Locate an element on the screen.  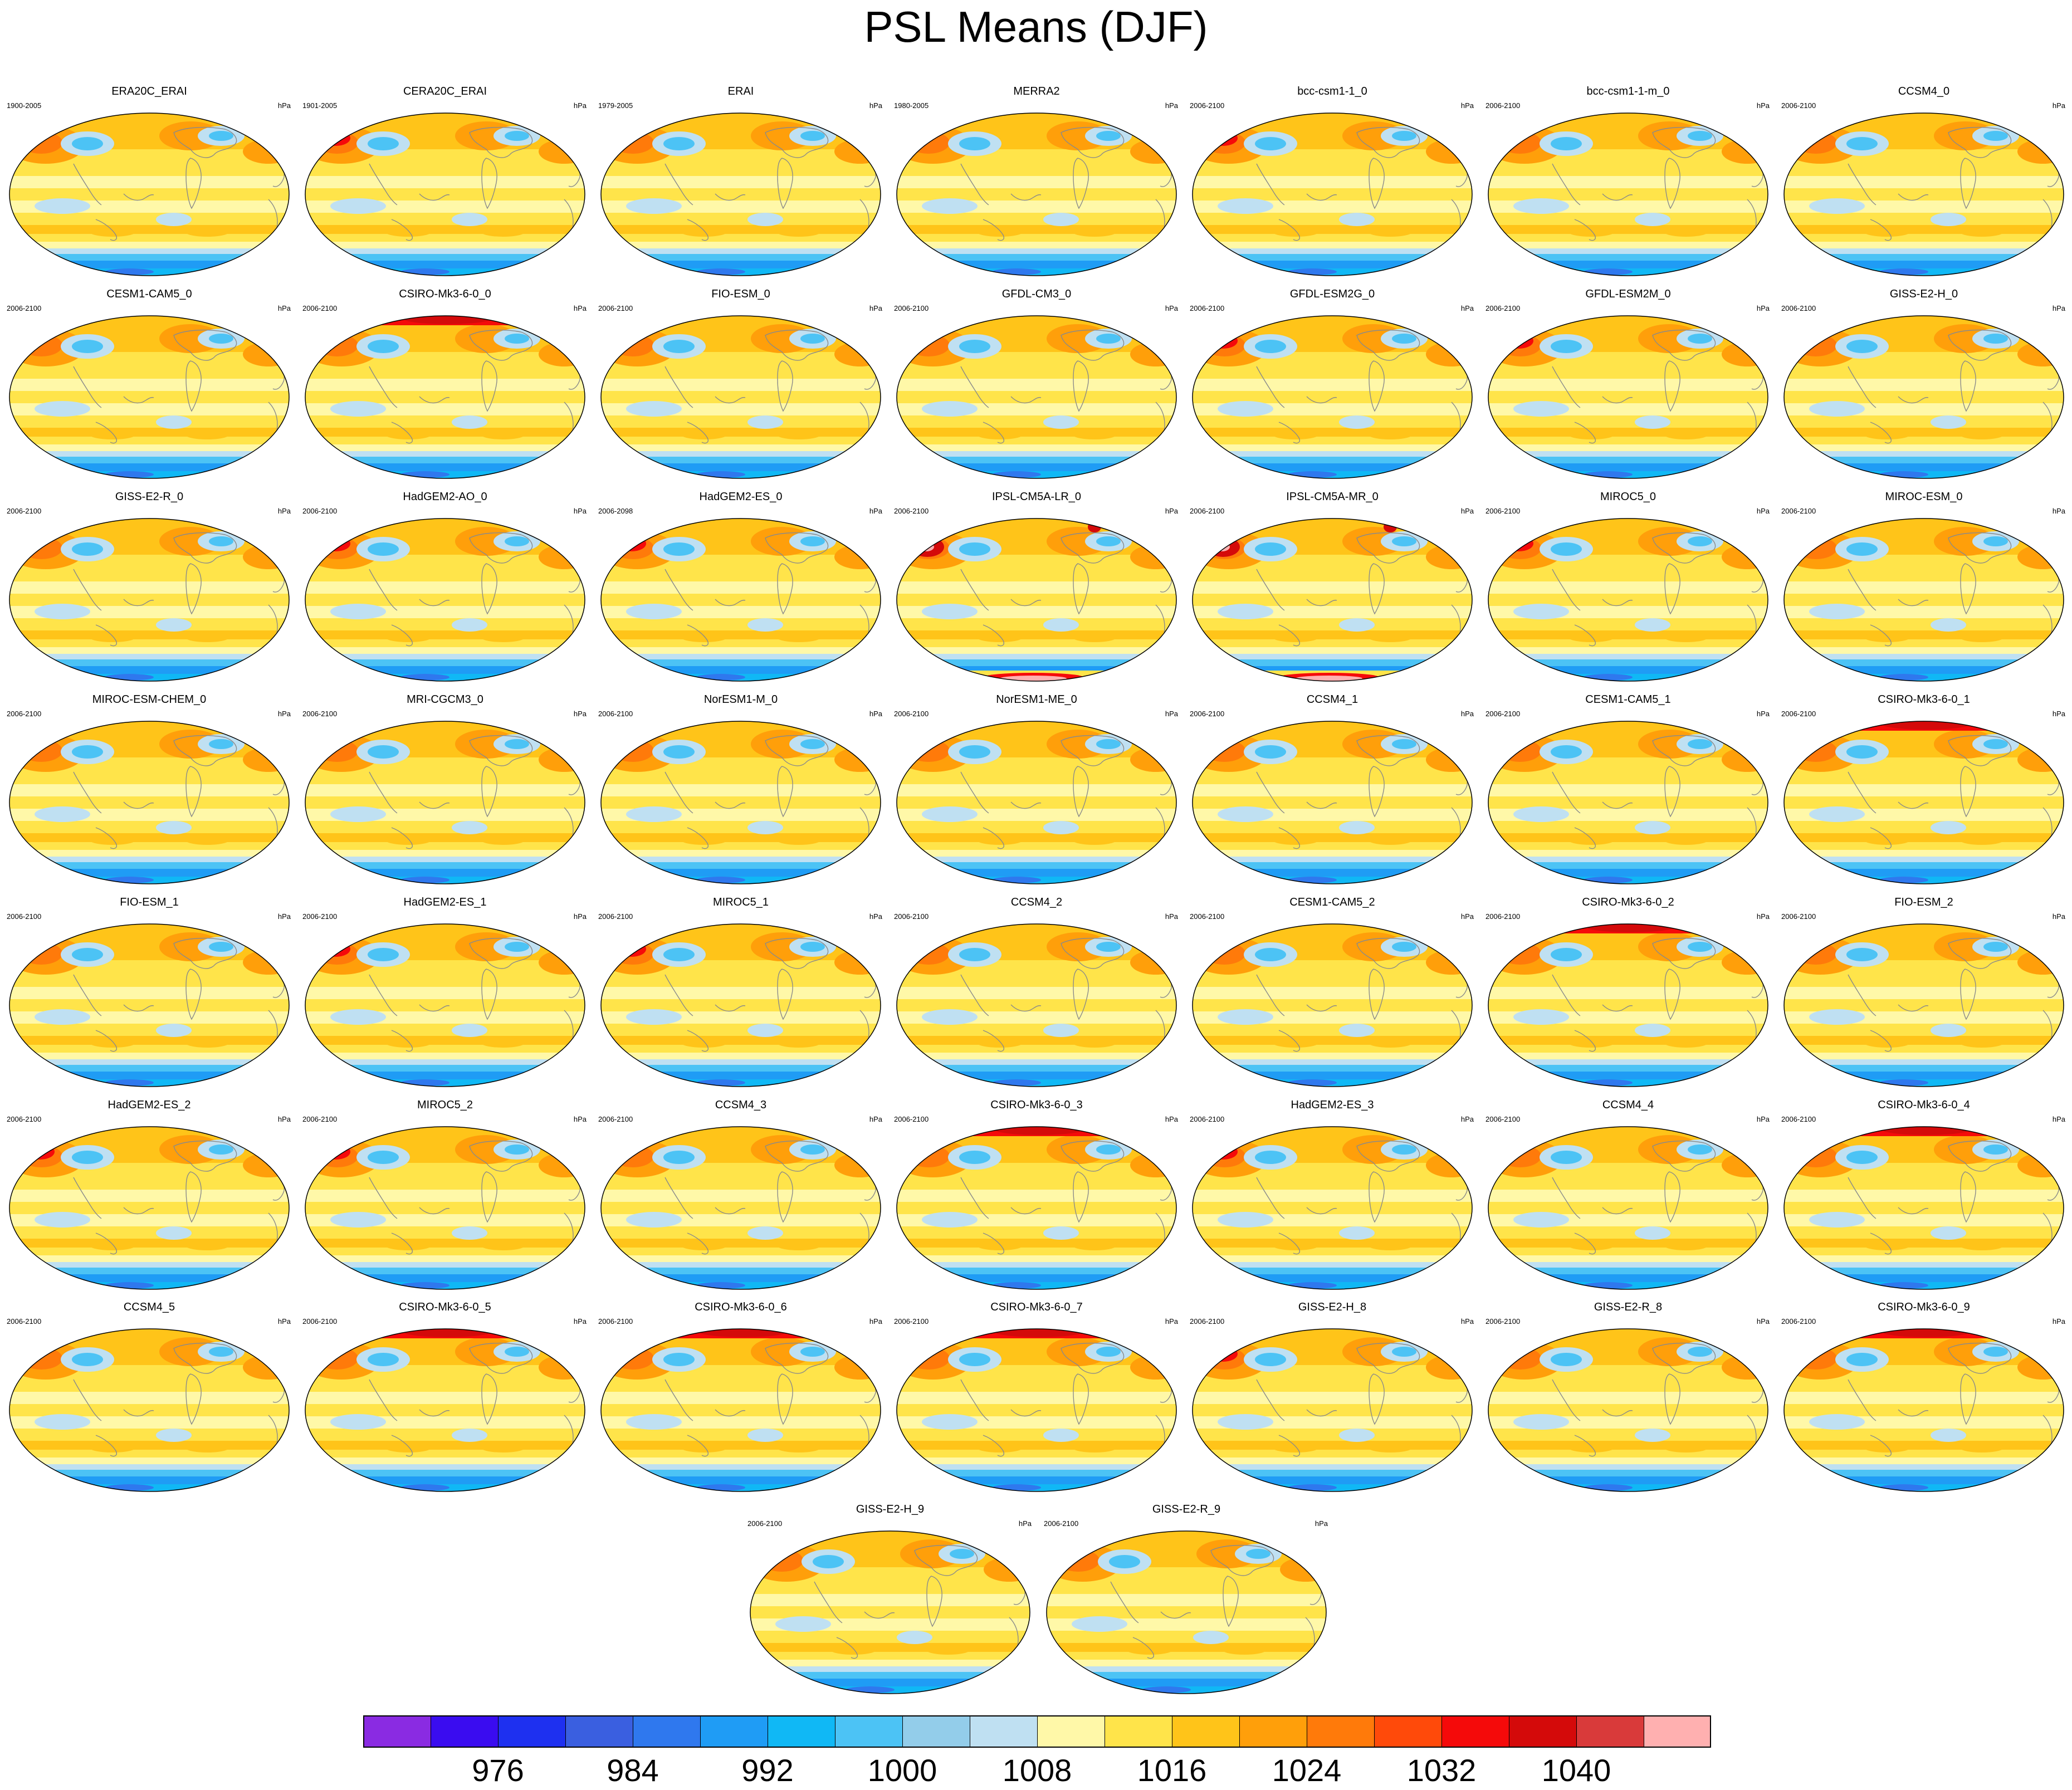
panel-title: FIO-ESM_0 is located at coordinates (740, 294).